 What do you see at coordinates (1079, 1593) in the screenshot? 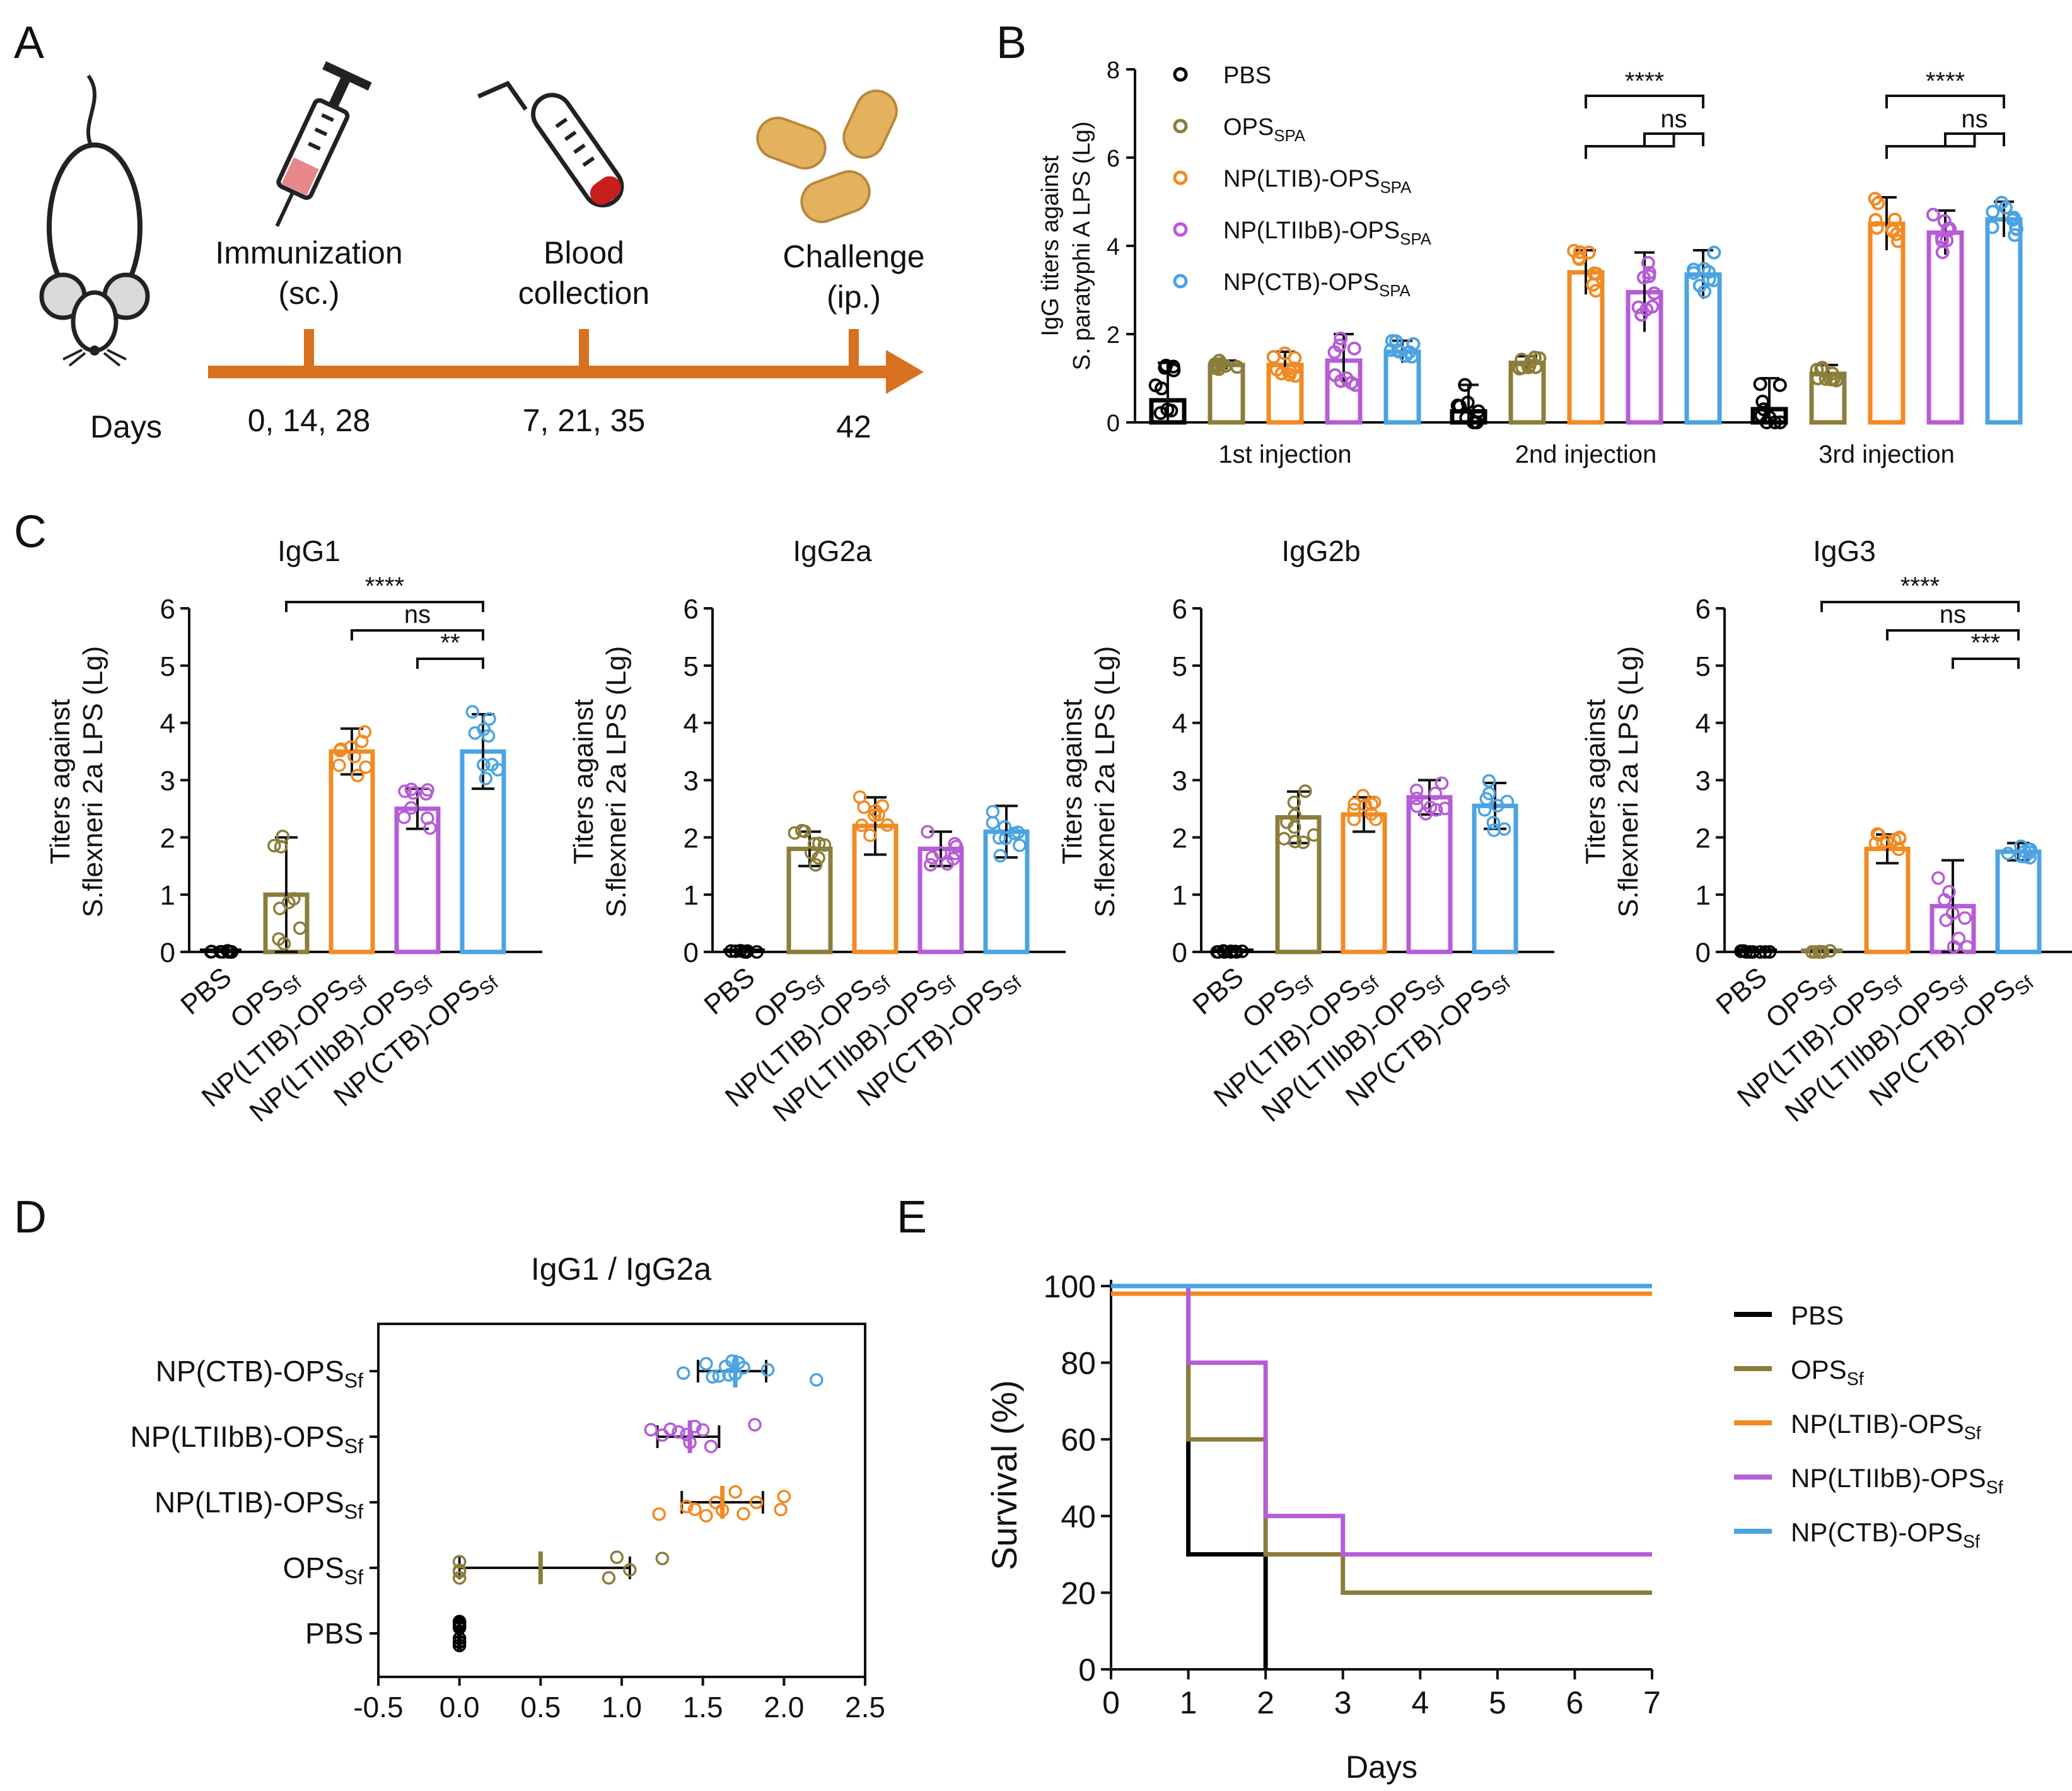
I see `y-tick-label: 20` at bounding box center [1079, 1593].